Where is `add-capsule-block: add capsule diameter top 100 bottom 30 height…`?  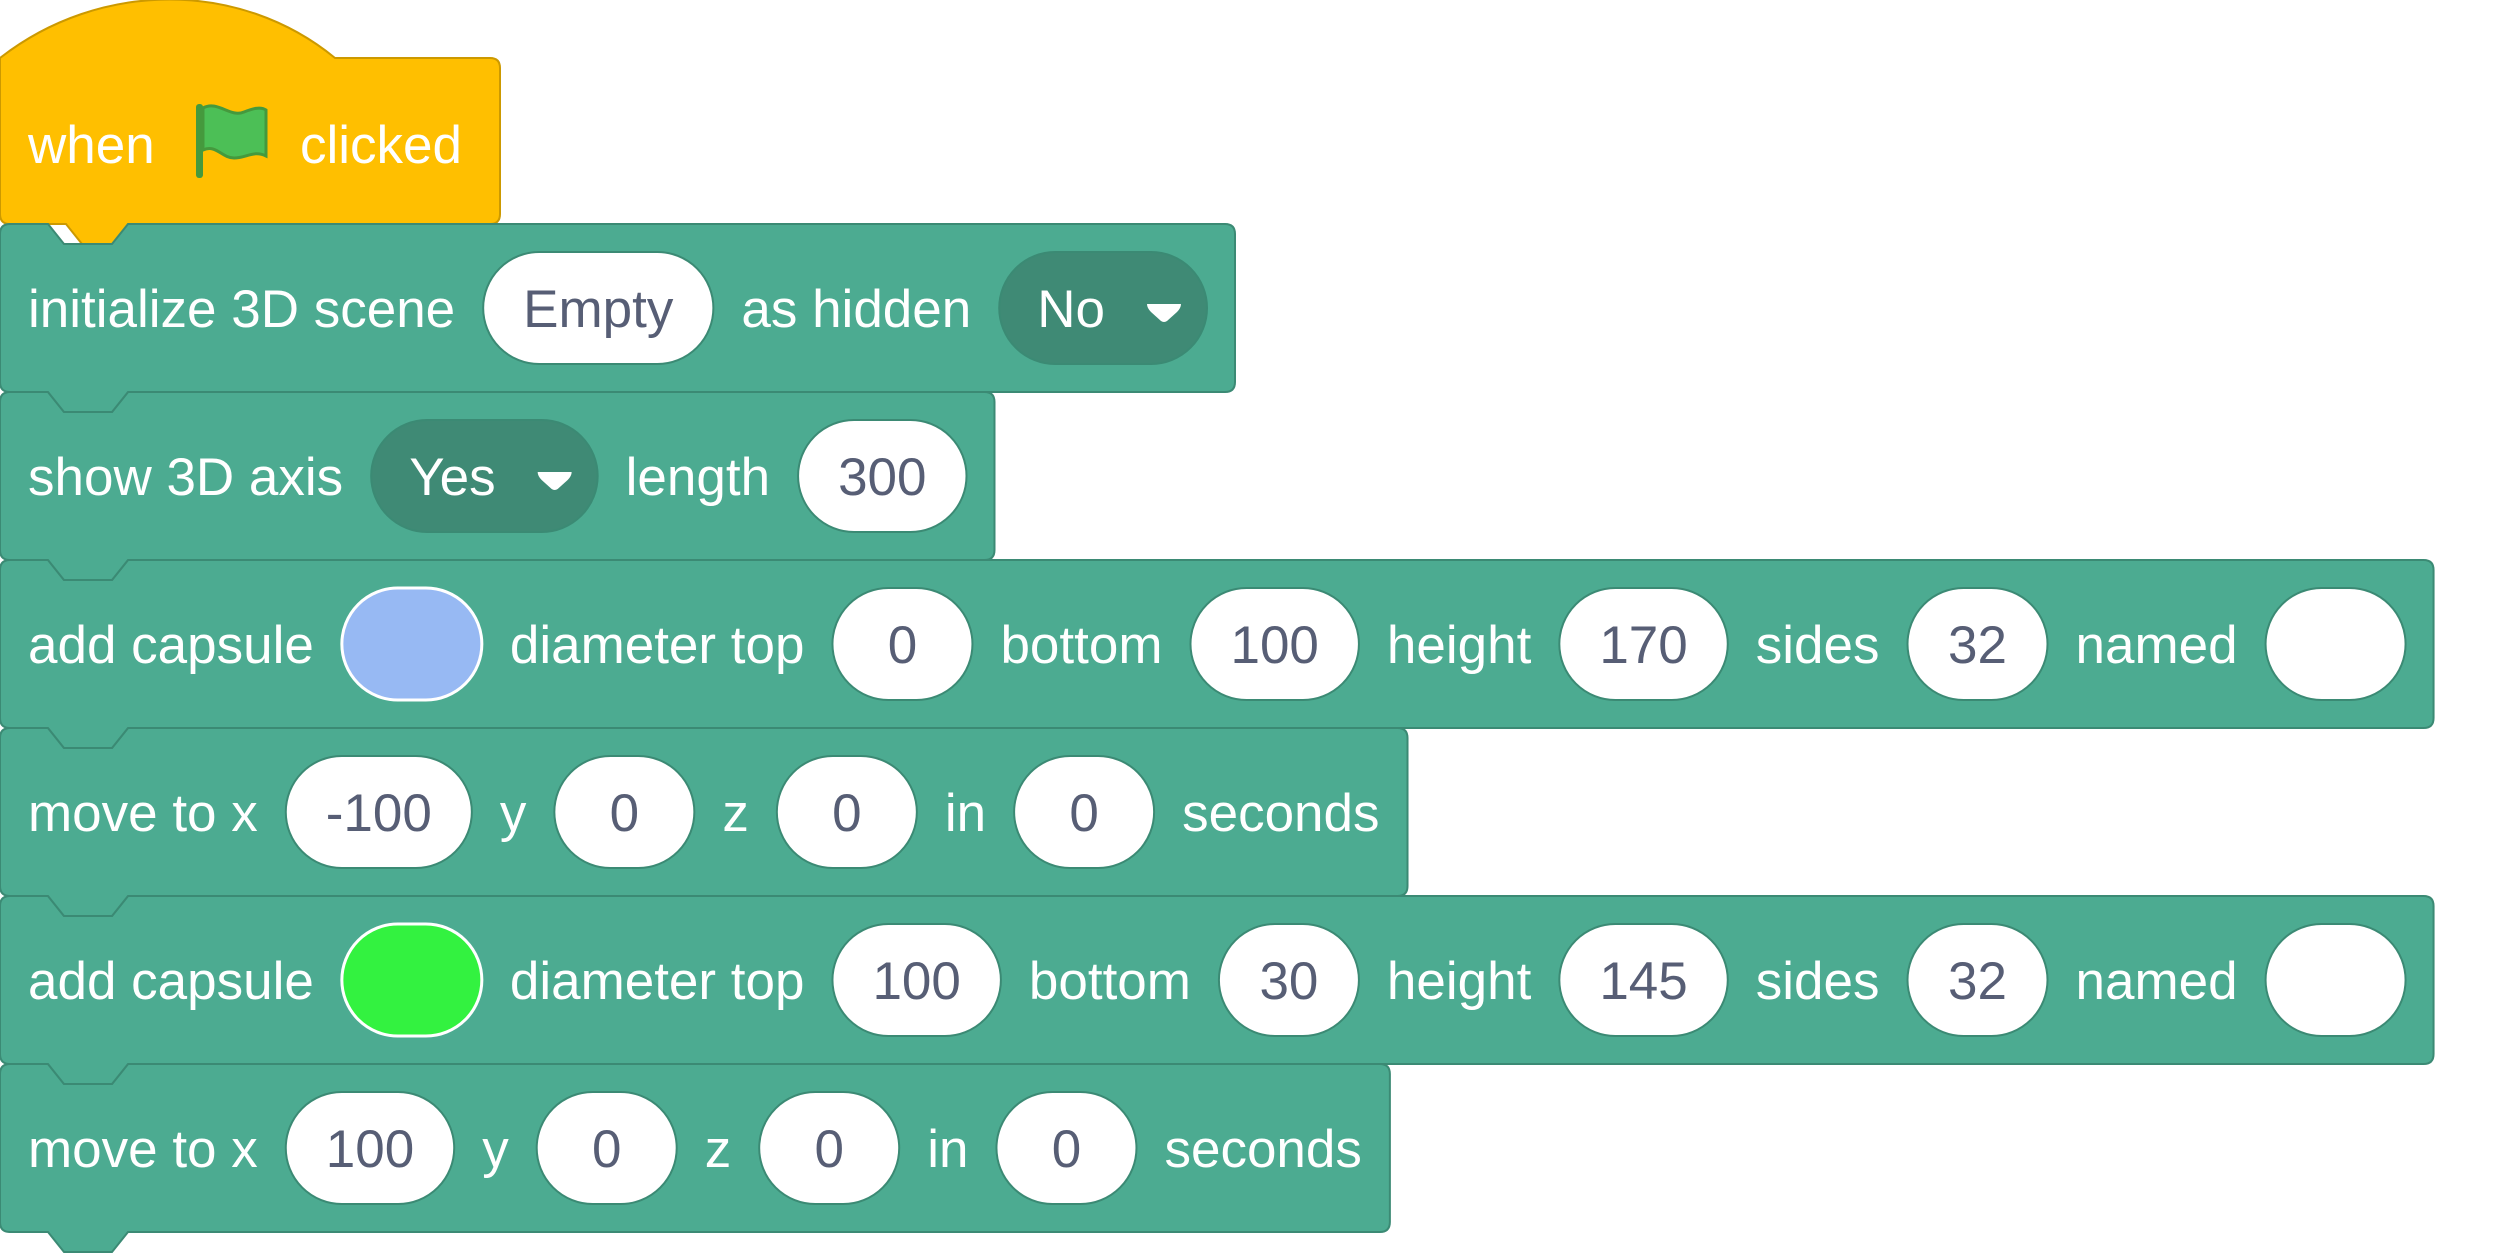
add-capsule-block: add capsule diameter top 100 bottom 30 height… is located at coordinates (1217, 990).